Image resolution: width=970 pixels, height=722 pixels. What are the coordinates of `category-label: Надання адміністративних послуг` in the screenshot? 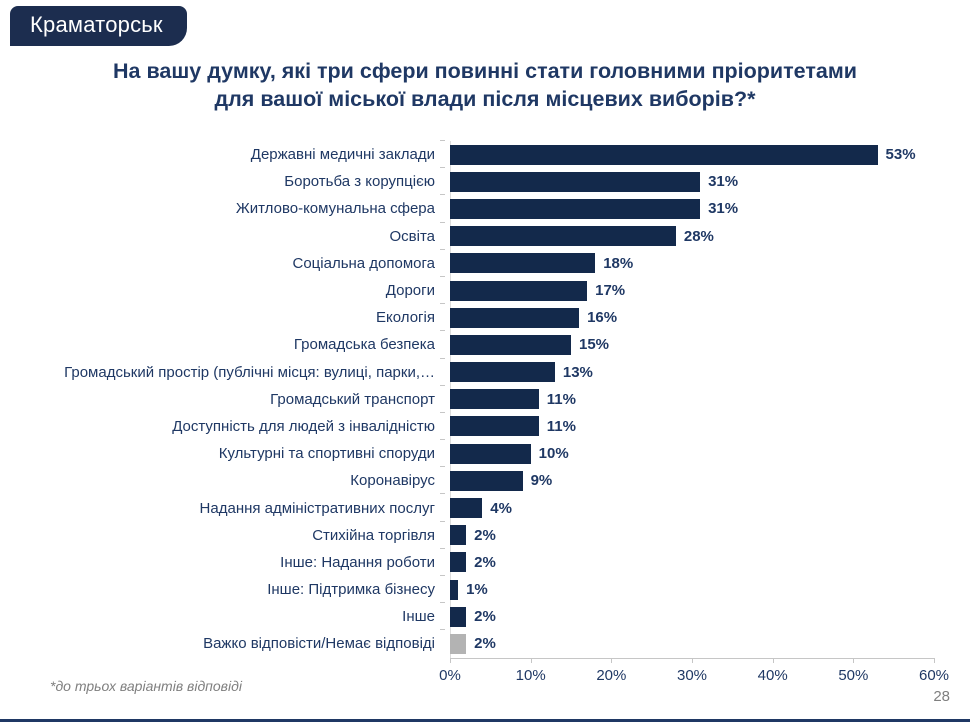 It's located at (317, 508).